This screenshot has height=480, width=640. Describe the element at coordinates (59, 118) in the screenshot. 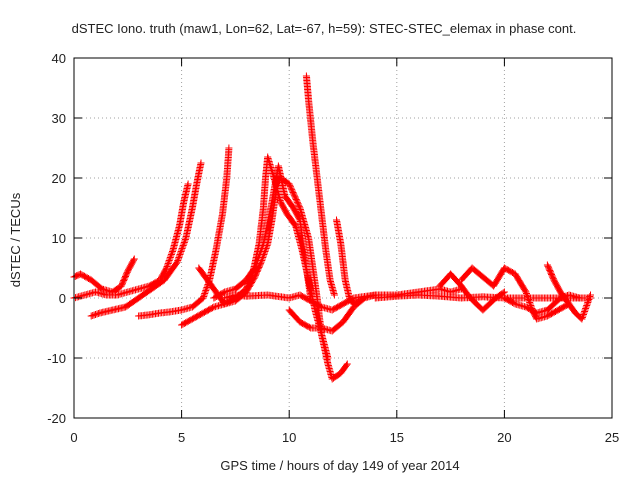

I see `y-tick-label: 30` at that location.